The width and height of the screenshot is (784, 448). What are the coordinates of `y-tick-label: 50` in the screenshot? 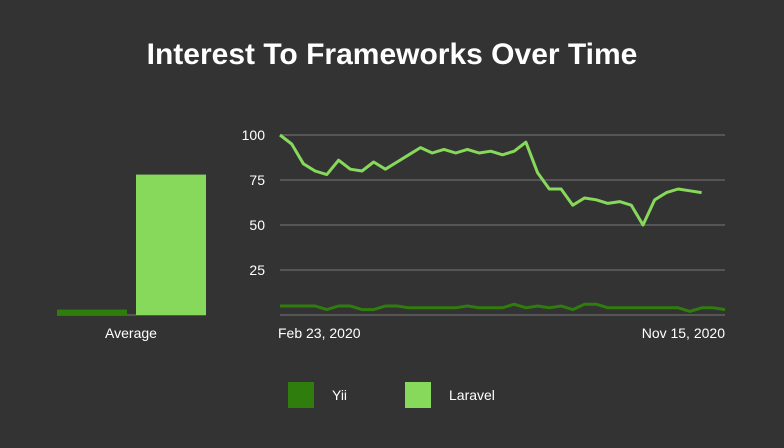 It's located at (257, 225).